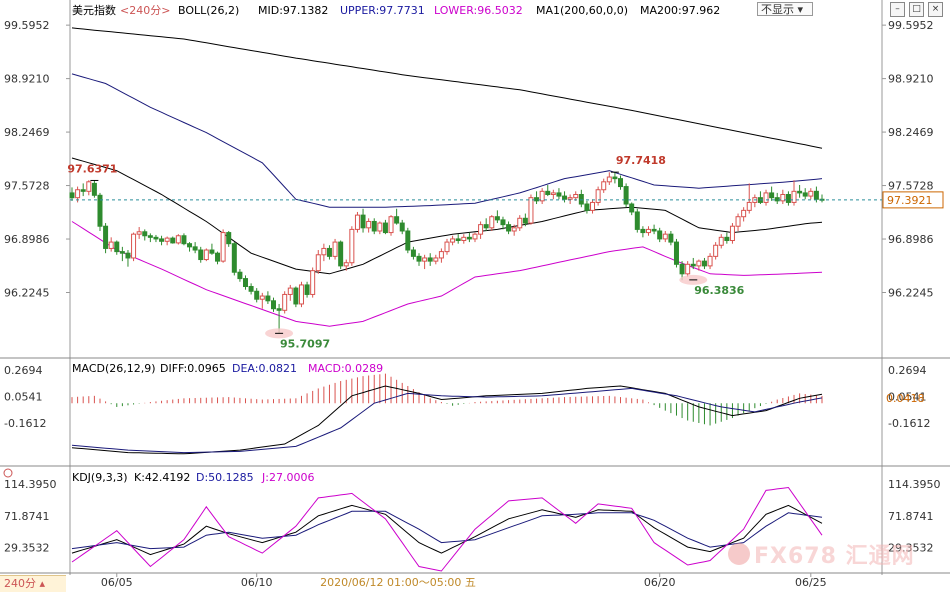 This screenshot has width=950, height=592. I want to click on last-price-label: 97.3921, so click(910, 200).